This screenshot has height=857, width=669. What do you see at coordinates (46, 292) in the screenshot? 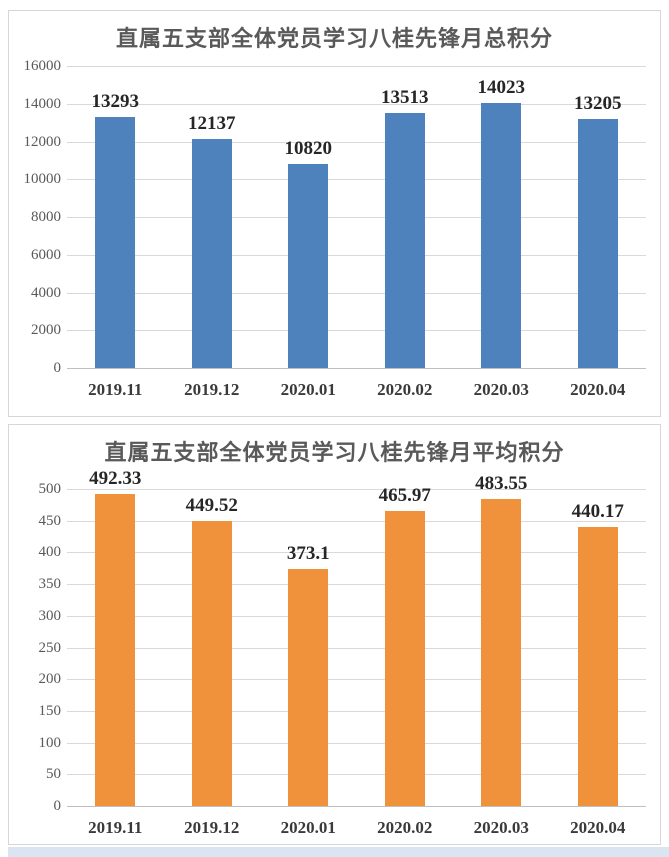
I see `y-axis-tick-label: 4000` at bounding box center [46, 292].